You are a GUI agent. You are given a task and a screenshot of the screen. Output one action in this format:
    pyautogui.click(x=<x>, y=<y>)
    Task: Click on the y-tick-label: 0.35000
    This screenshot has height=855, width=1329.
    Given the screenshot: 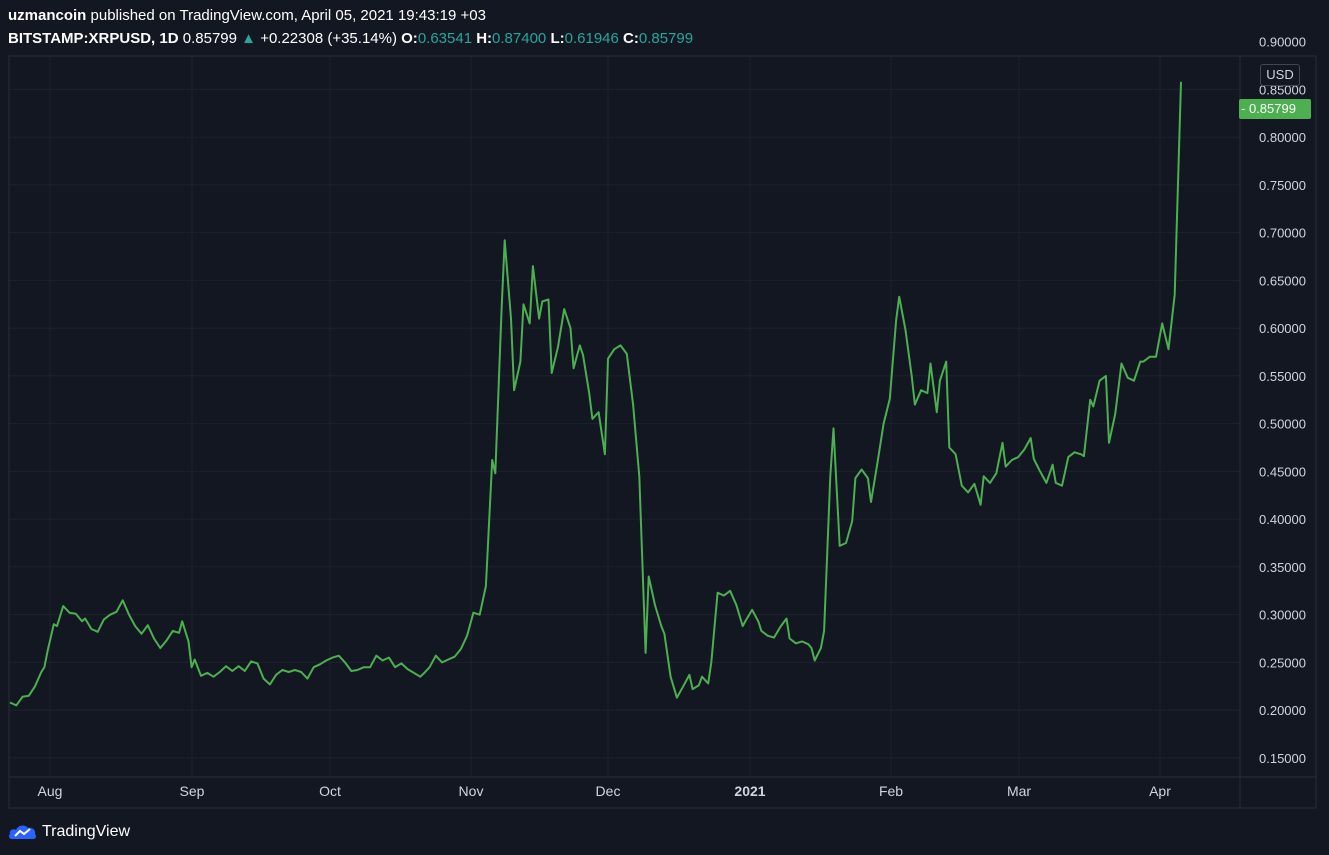 What is the action you would take?
    pyautogui.click(x=1282, y=567)
    